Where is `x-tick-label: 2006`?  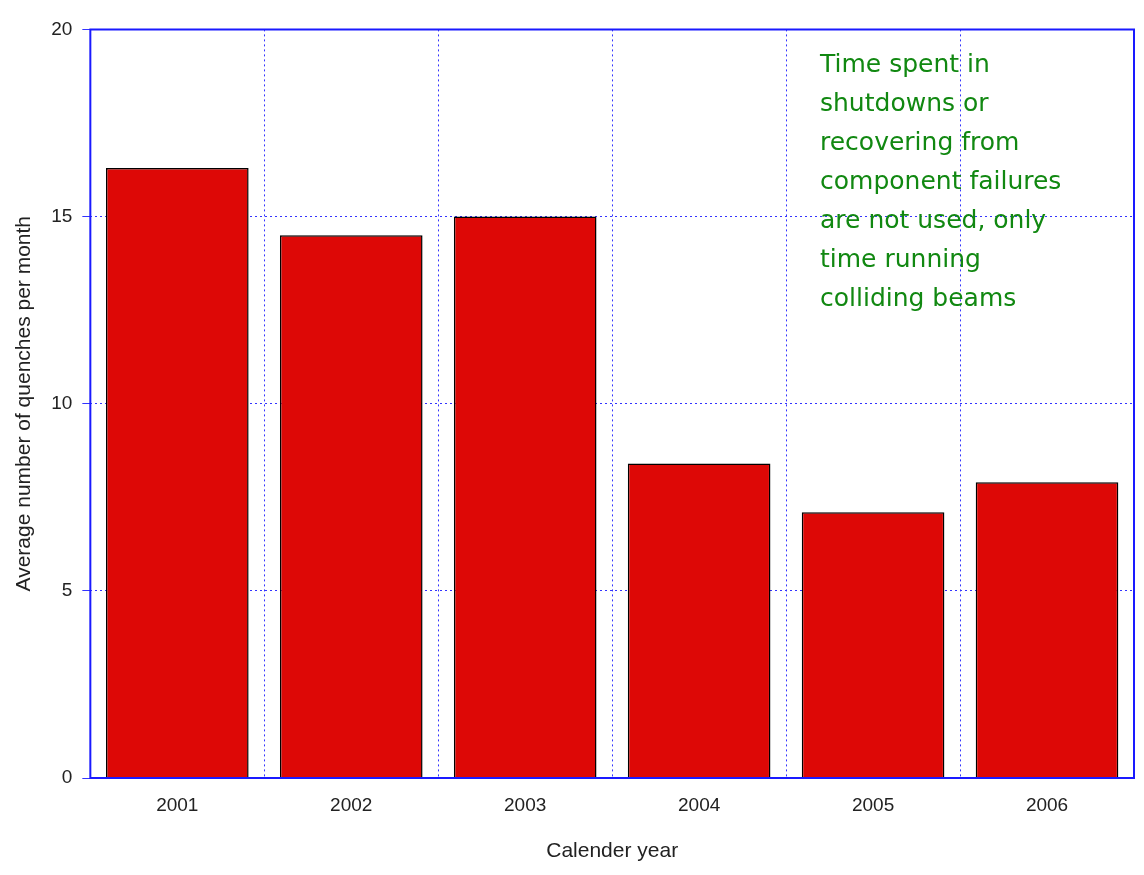
x-tick-label: 2006 is located at coordinates (1047, 804).